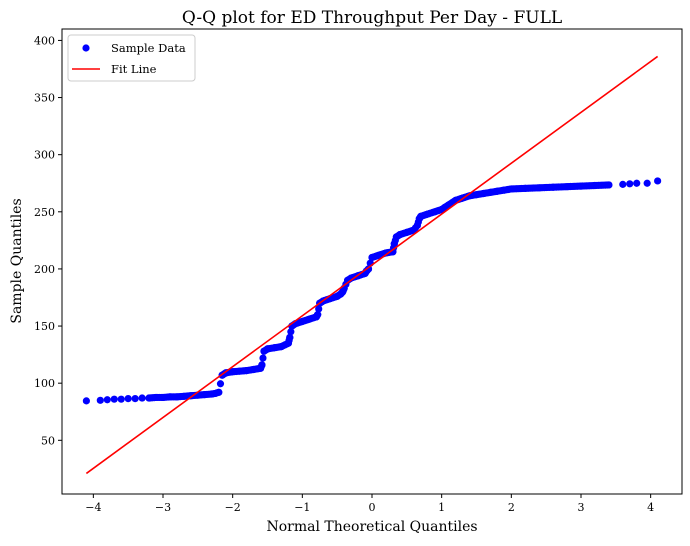  What do you see at coordinates (372, 507) in the screenshot?
I see `x-tick-label: 0` at bounding box center [372, 507].